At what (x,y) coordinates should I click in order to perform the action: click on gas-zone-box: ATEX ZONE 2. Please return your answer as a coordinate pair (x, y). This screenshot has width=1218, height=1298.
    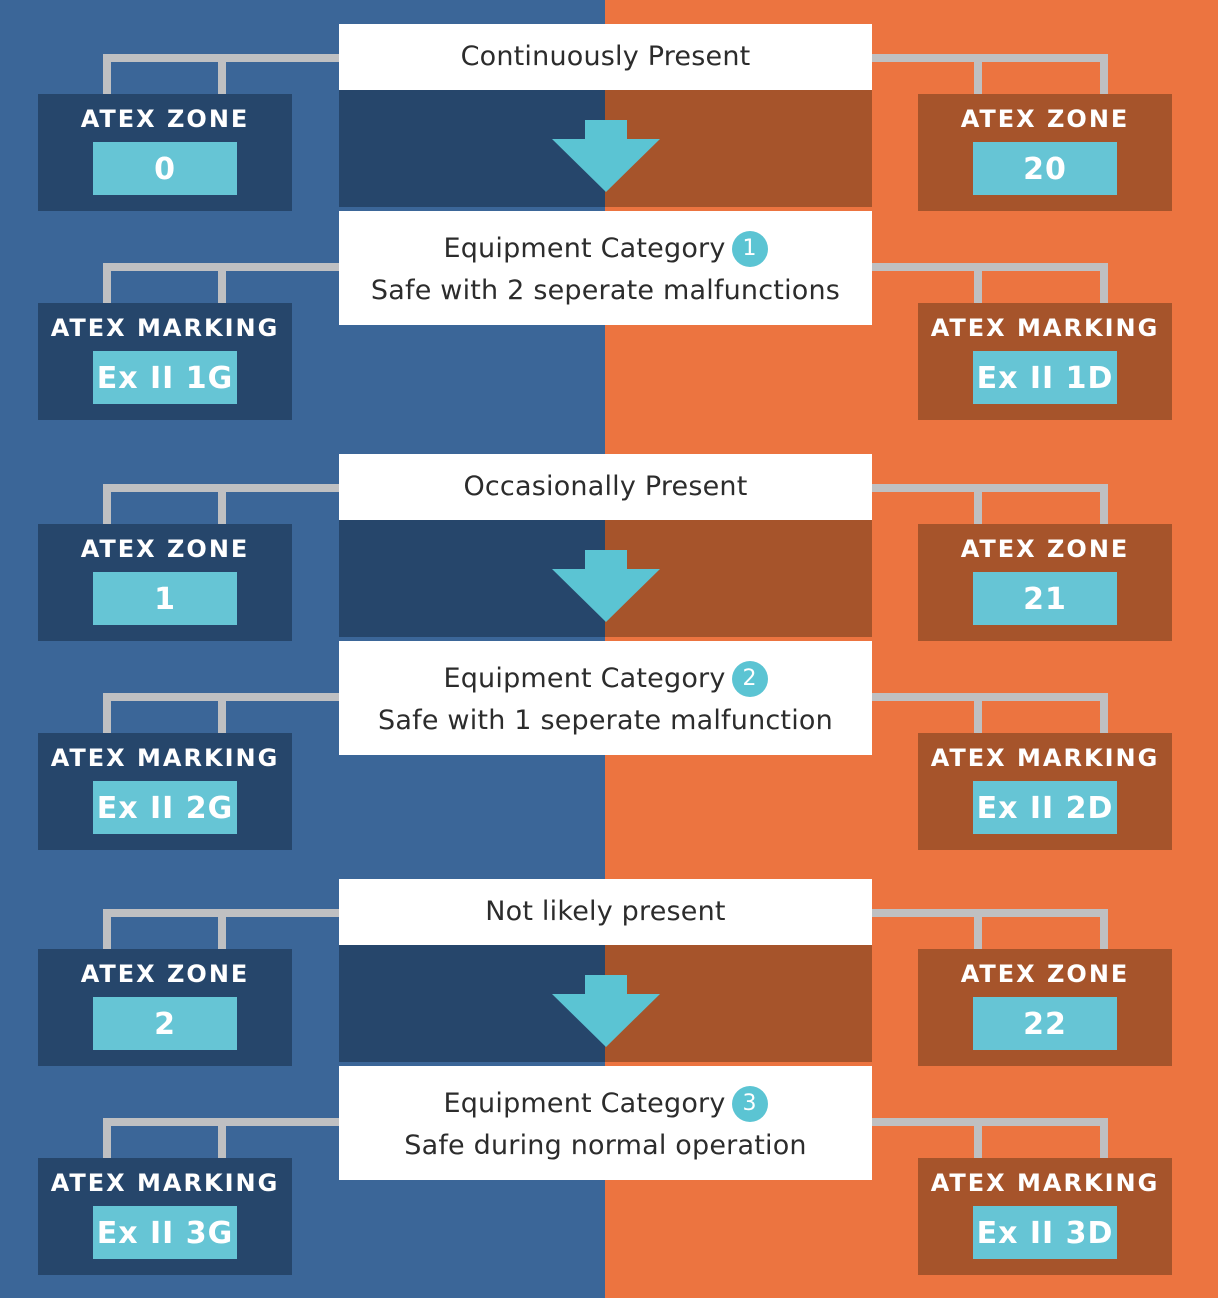
    Looking at the image, I should click on (165, 1007).